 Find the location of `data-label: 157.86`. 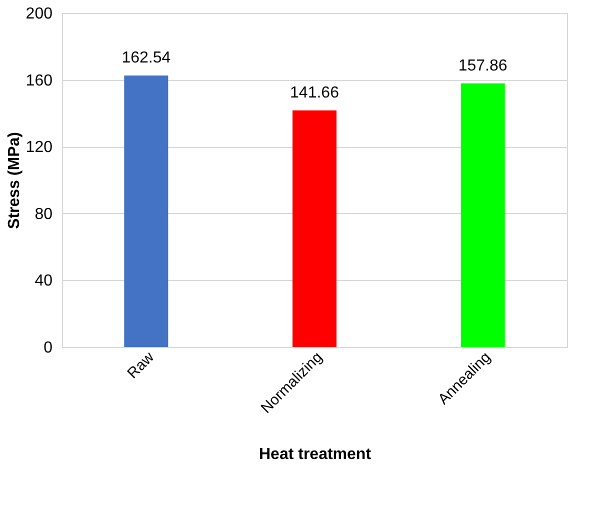

data-label: 157.86 is located at coordinates (483, 65).